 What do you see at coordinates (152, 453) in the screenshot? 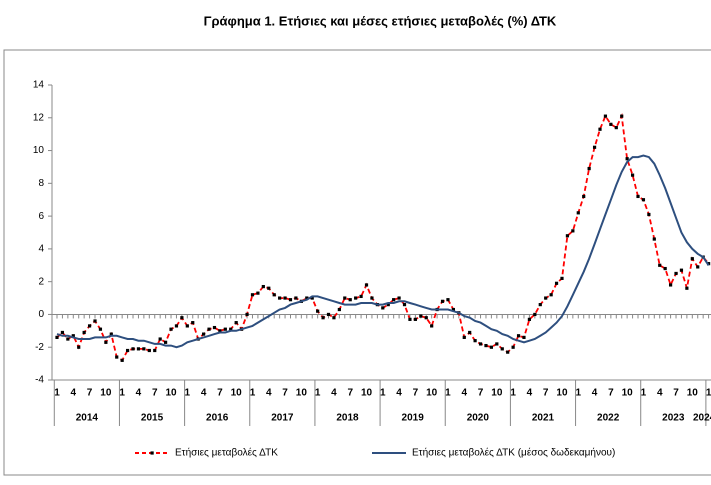
I see `legend-marker` at bounding box center [152, 453].